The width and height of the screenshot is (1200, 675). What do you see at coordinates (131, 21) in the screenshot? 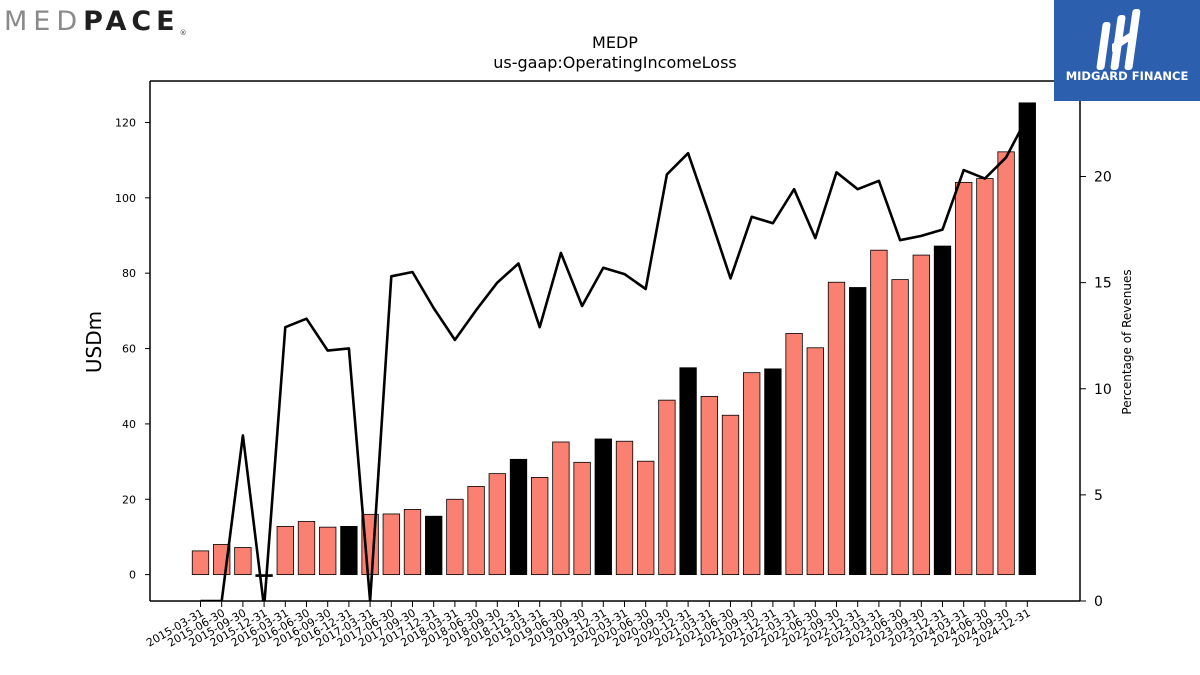
I see `logo-text-bold: PACE` at bounding box center [131, 21].